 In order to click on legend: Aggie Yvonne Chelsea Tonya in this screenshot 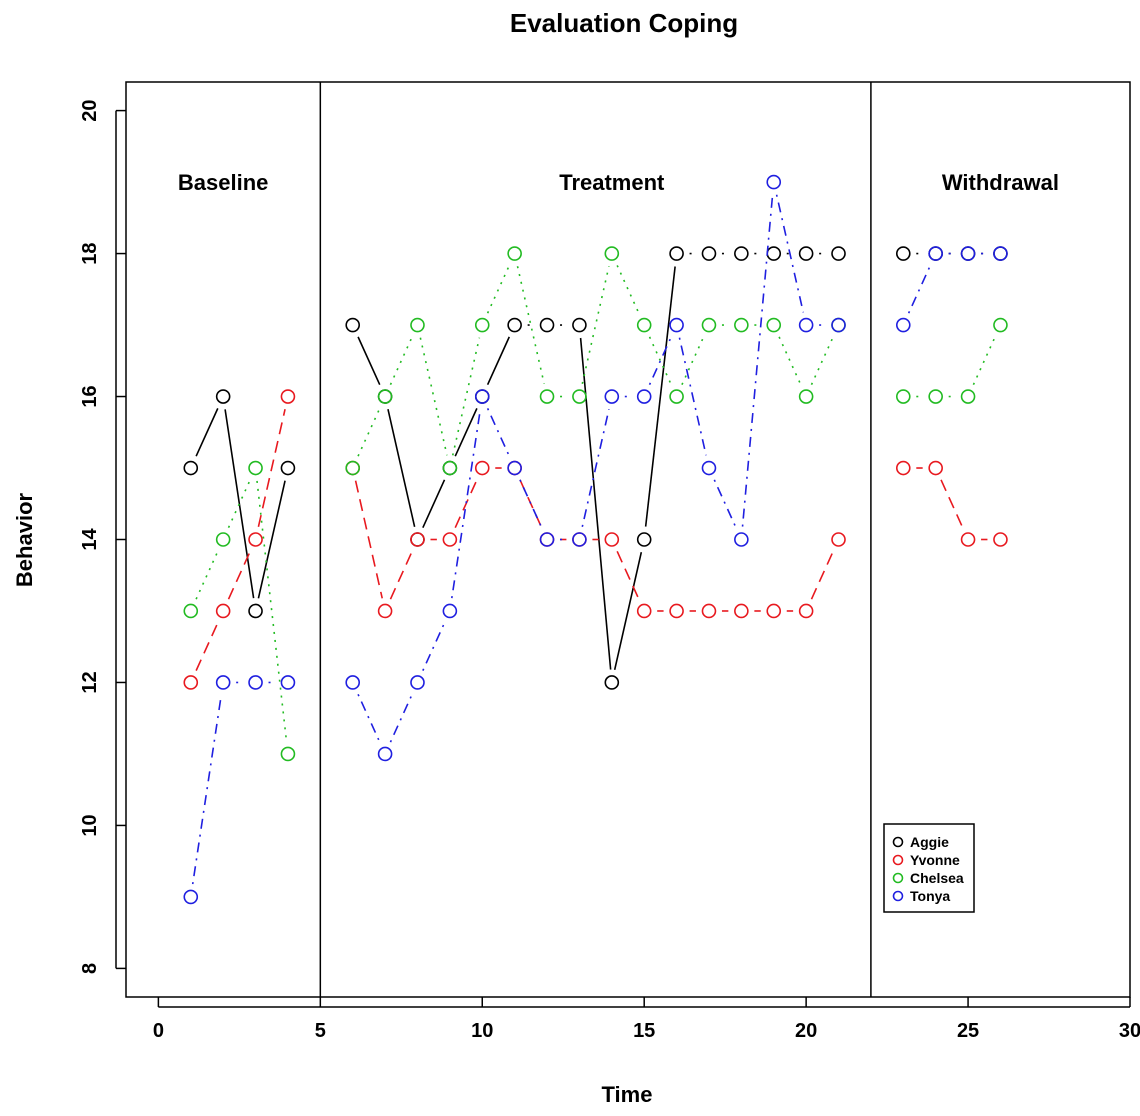, I will do `click(929, 868)`.